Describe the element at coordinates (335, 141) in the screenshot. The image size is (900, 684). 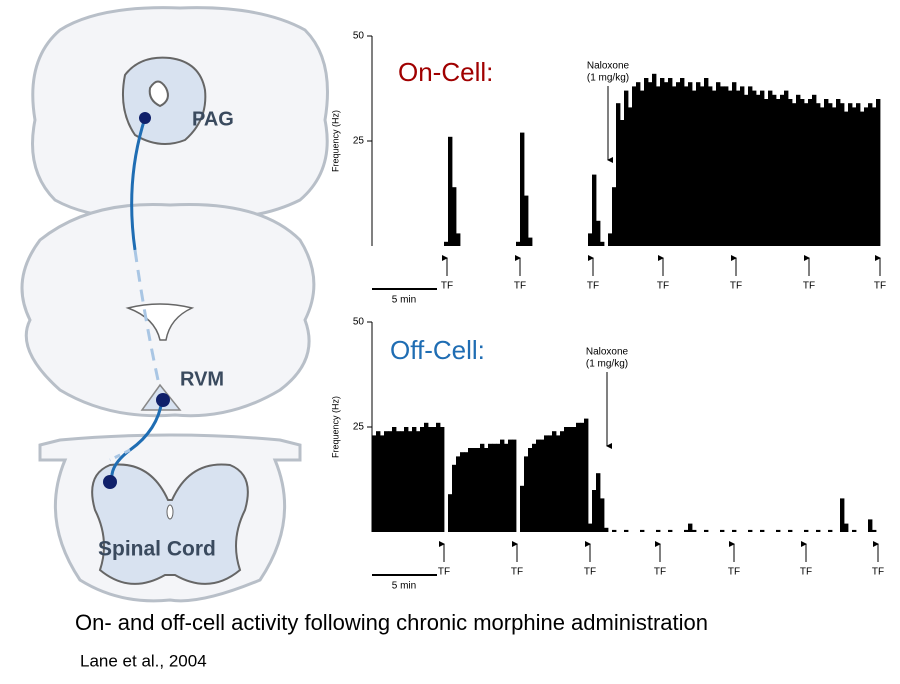
I see `y-axis-label: Frequency (Hz)` at that location.